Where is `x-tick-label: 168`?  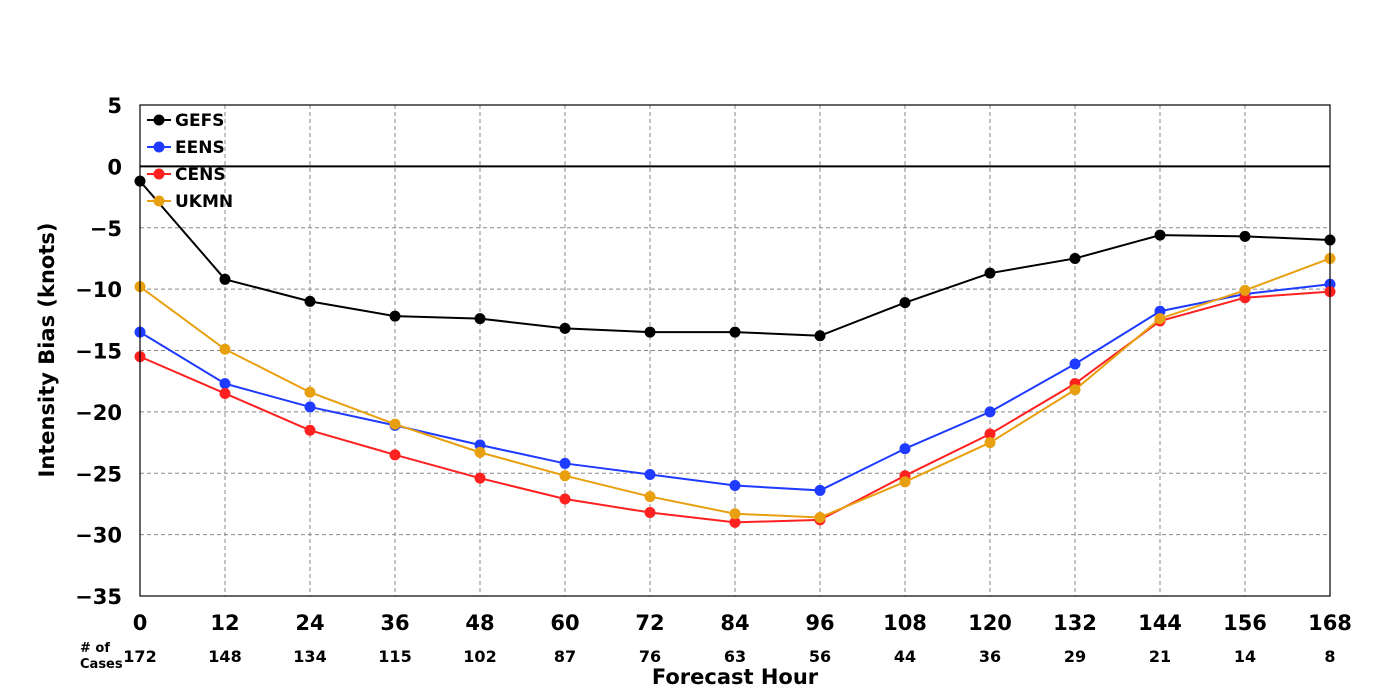
x-tick-label: 168 is located at coordinates (1330, 623).